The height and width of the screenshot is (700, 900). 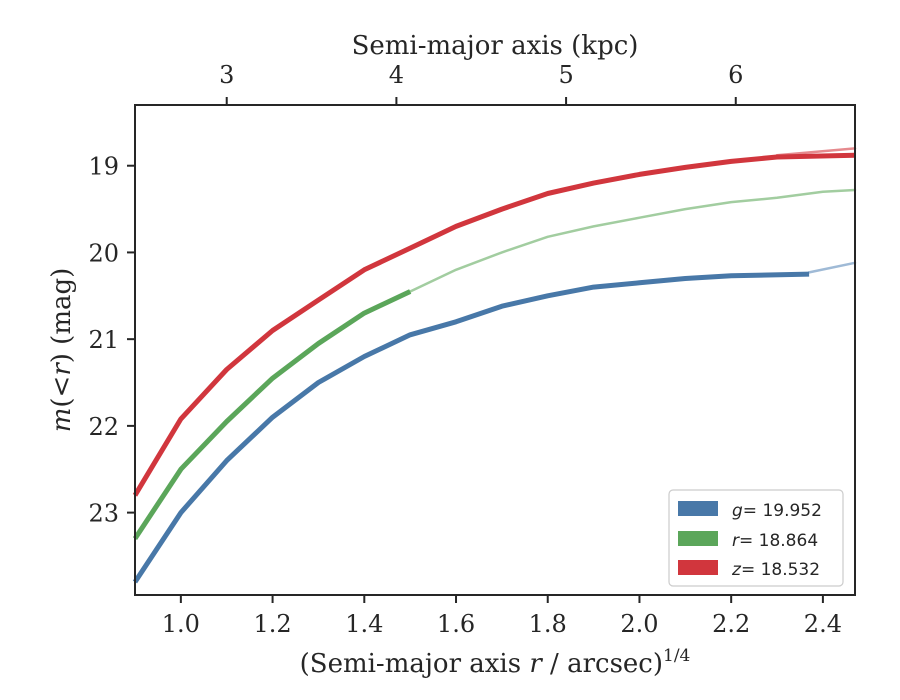 What do you see at coordinates (602, 664) in the screenshot?
I see `x-axis-title-suffix: / arcsec)` at bounding box center [602, 664].